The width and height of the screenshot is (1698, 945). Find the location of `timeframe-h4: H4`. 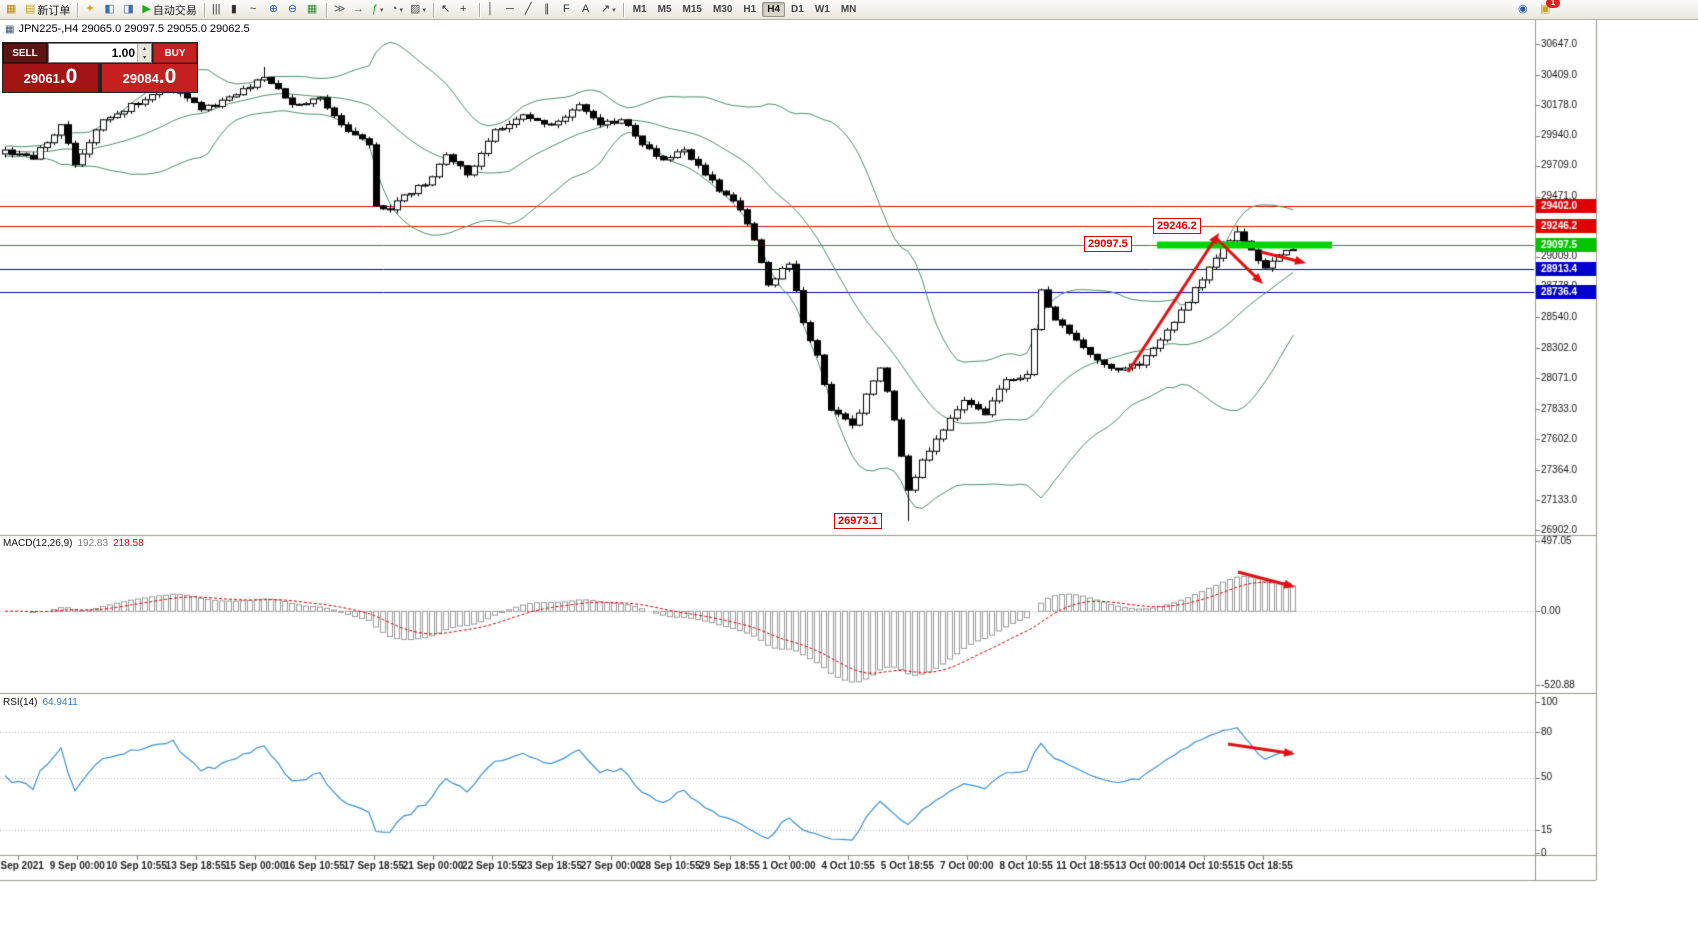

timeframe-h4: H4 is located at coordinates (774, 9).